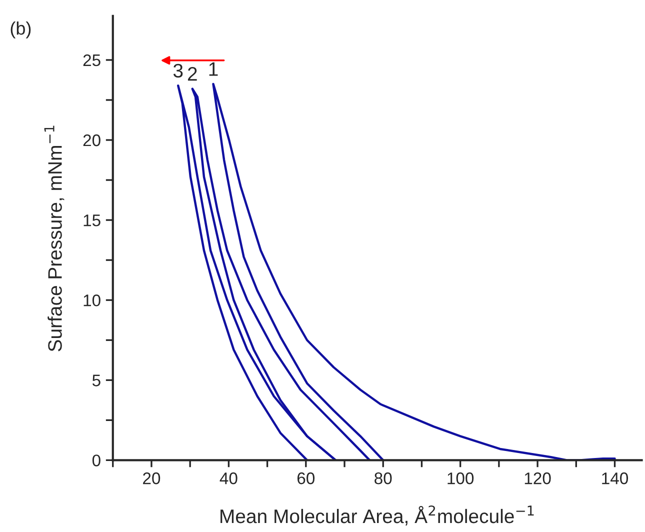 This screenshot has width=645, height=532. I want to click on x-tick-label: 40, so click(229, 478).